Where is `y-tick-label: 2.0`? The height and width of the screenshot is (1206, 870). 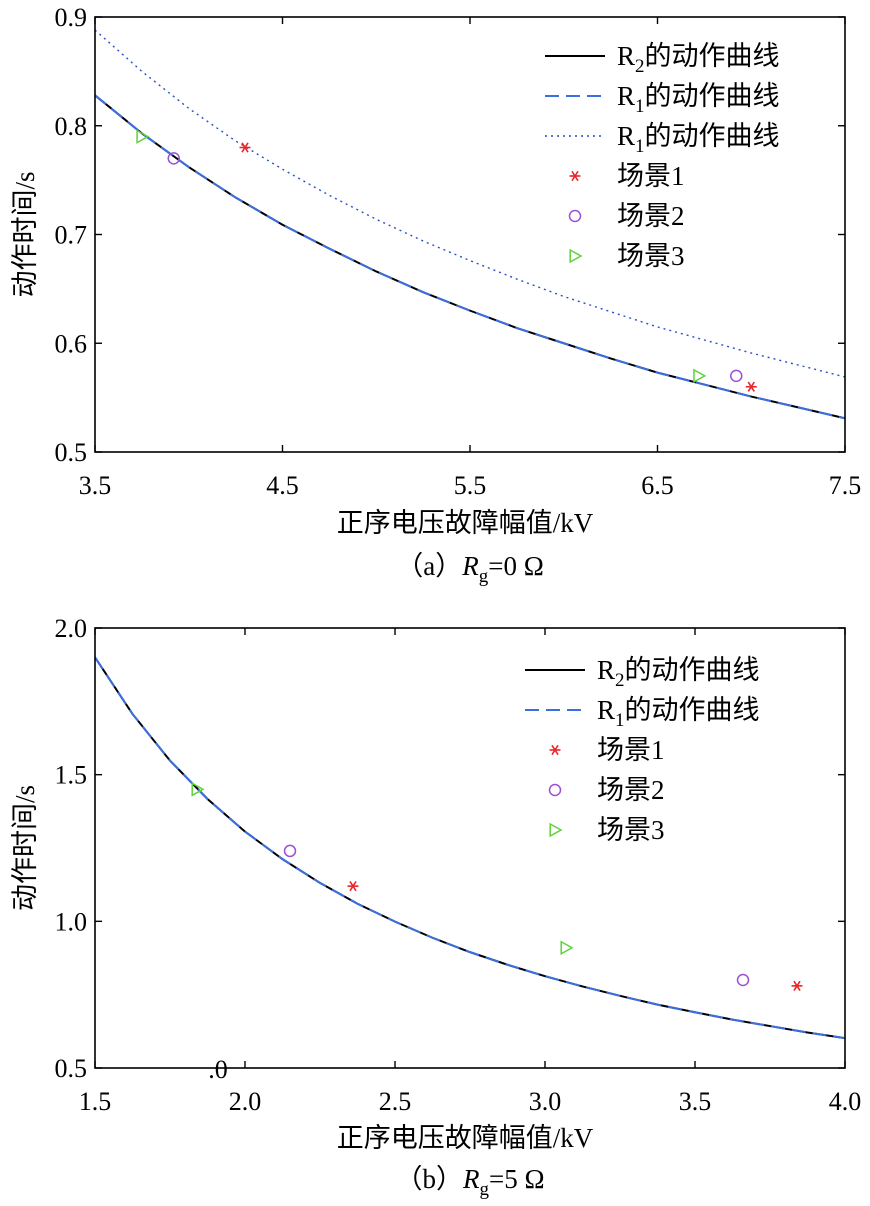 y-tick-label: 2.0 is located at coordinates (71, 628).